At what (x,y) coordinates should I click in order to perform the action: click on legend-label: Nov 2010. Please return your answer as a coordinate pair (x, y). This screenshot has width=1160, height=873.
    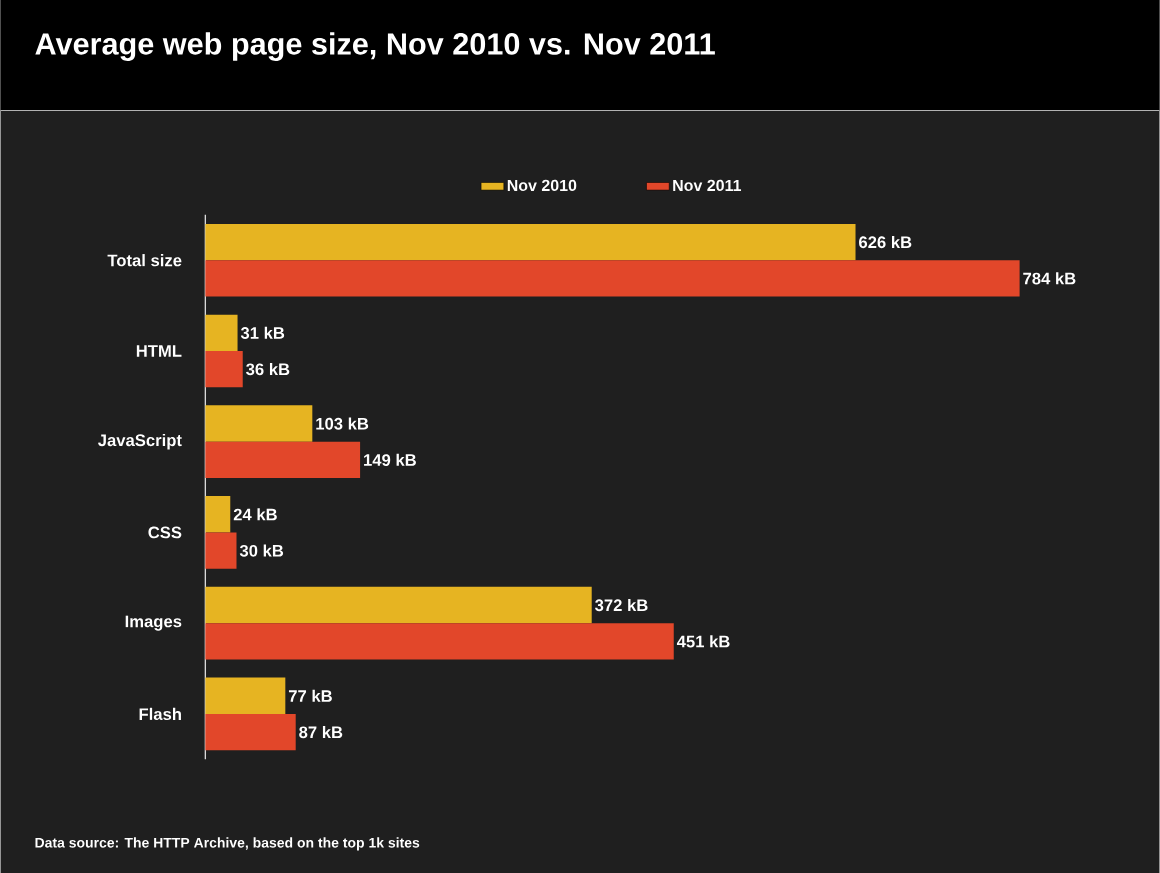
    Looking at the image, I should click on (542, 185).